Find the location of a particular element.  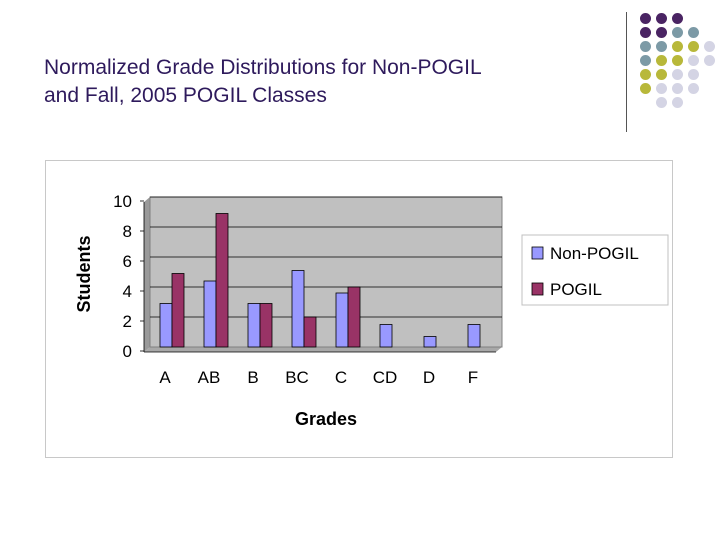

bar-non-pogil-f is located at coordinates (474, 336).